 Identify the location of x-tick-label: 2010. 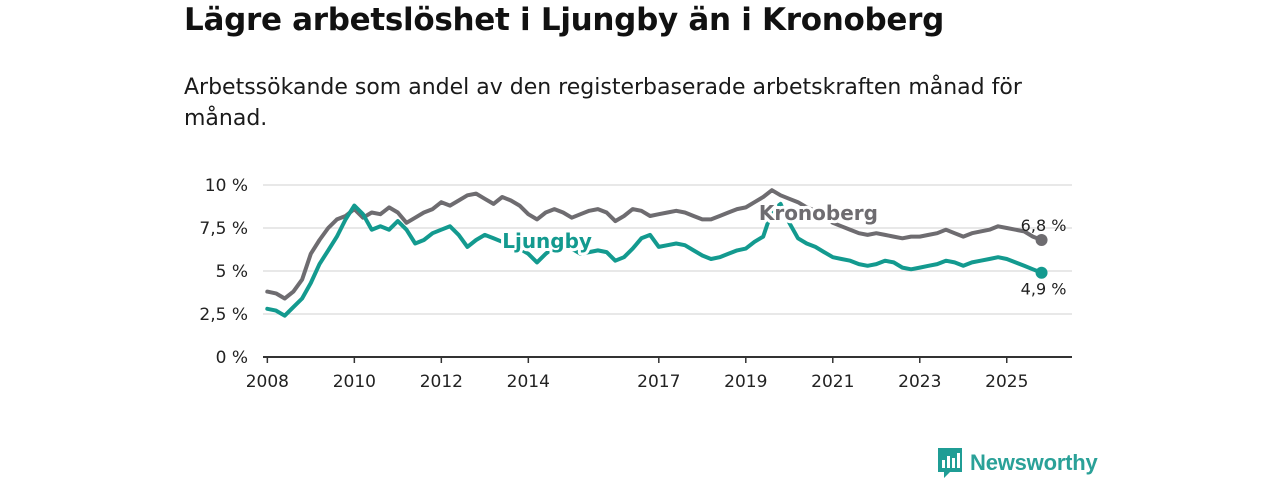
(354, 382).